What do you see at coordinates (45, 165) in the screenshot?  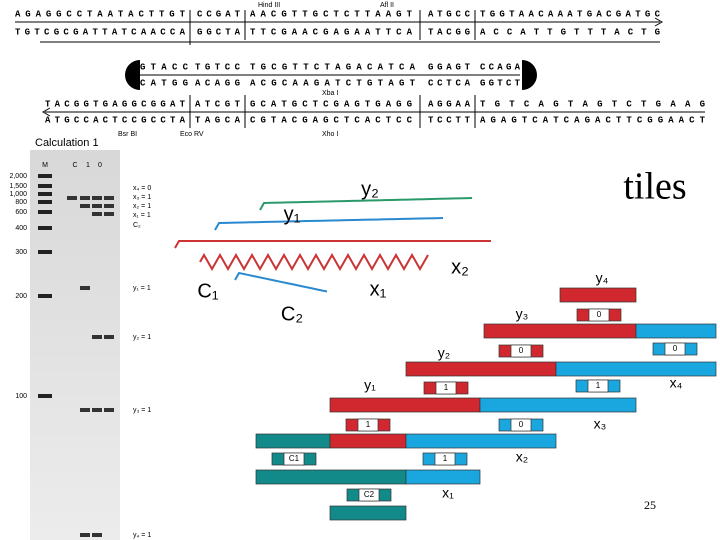 I see `lane-label: M` at bounding box center [45, 165].